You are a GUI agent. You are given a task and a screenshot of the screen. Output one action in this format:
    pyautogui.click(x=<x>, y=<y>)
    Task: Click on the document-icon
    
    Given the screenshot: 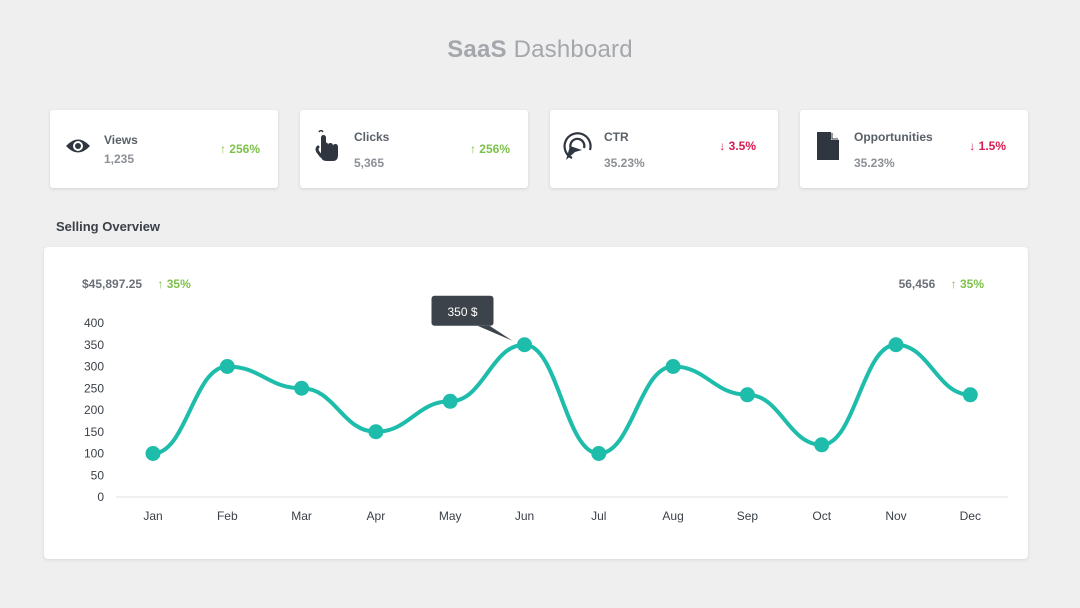 What is the action you would take?
    pyautogui.click(x=828, y=146)
    